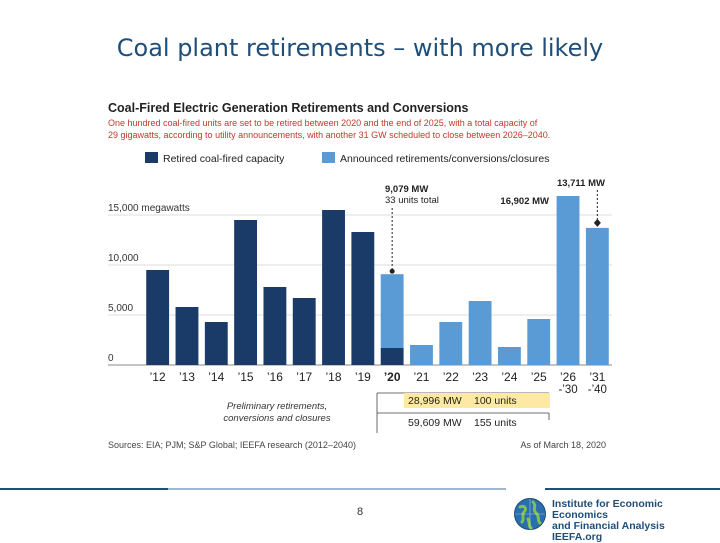 This screenshot has height=543, width=720. I want to click on annotation-0-line-1: 33 units total, so click(412, 200).